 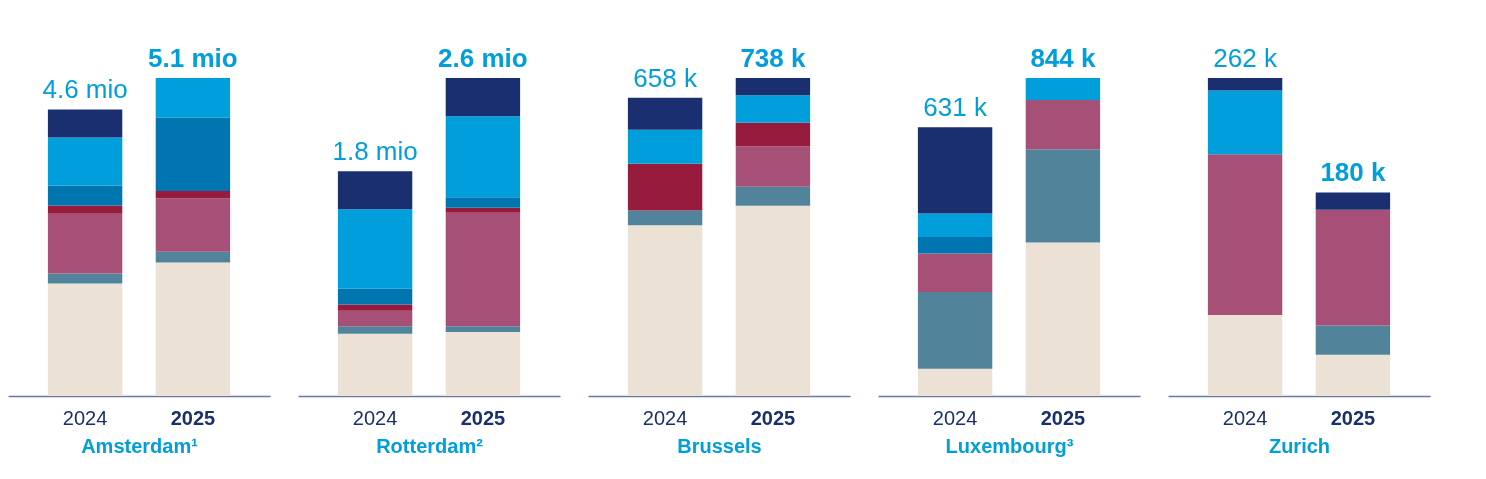 What do you see at coordinates (773, 58) in the screenshot?
I see `text: 738 k` at bounding box center [773, 58].